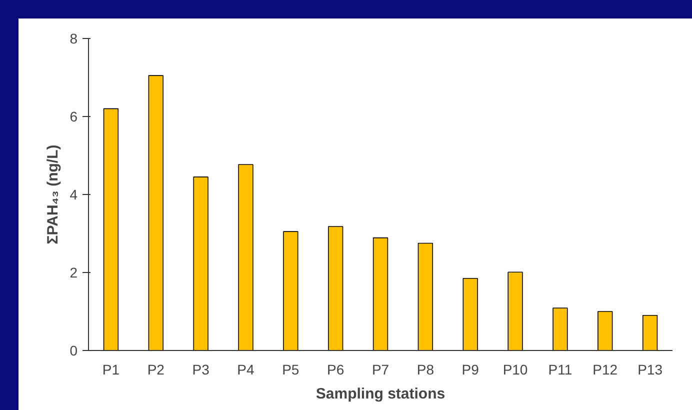  I want to click on x-tick-label: P7, so click(381, 370).